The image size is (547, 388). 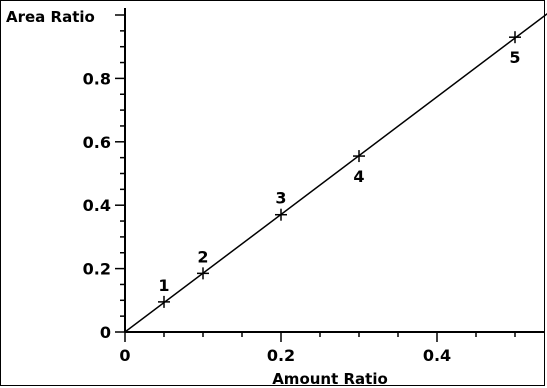 What do you see at coordinates (514, 57) in the screenshot?
I see `point-label: 5` at bounding box center [514, 57].